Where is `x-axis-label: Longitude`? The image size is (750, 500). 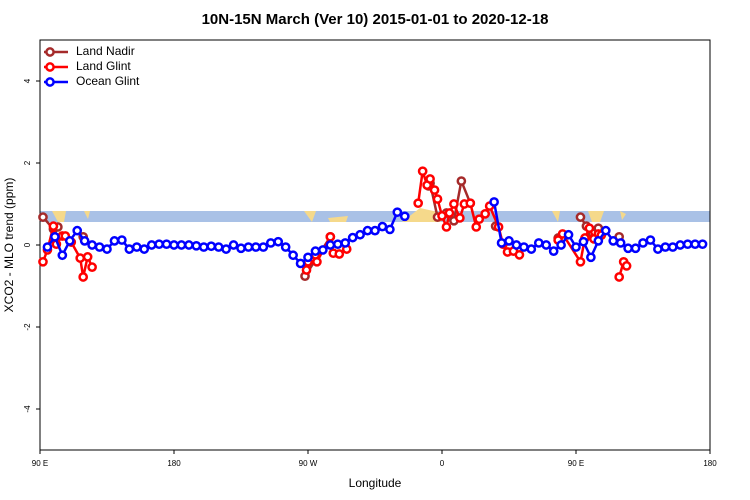
x-axis-label: Longitude is located at coordinates (375, 483).